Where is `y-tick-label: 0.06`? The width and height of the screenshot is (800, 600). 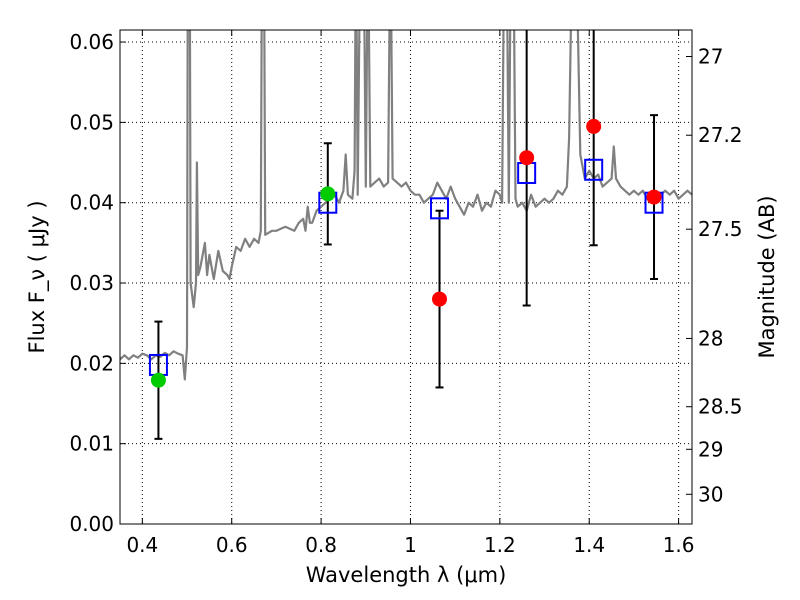 y-tick-label: 0.06 is located at coordinates (91, 42).